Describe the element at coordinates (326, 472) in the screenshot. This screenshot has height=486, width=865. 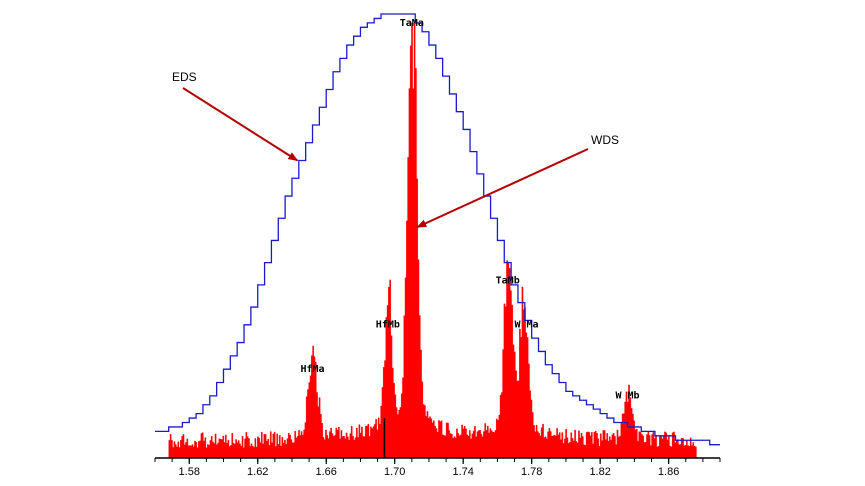
I see `x-tick-label: 1.66` at that location.